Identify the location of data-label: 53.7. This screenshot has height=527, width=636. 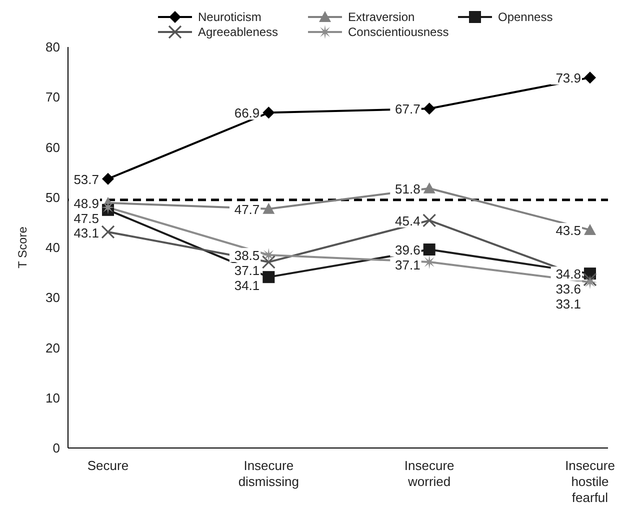
(86, 179).